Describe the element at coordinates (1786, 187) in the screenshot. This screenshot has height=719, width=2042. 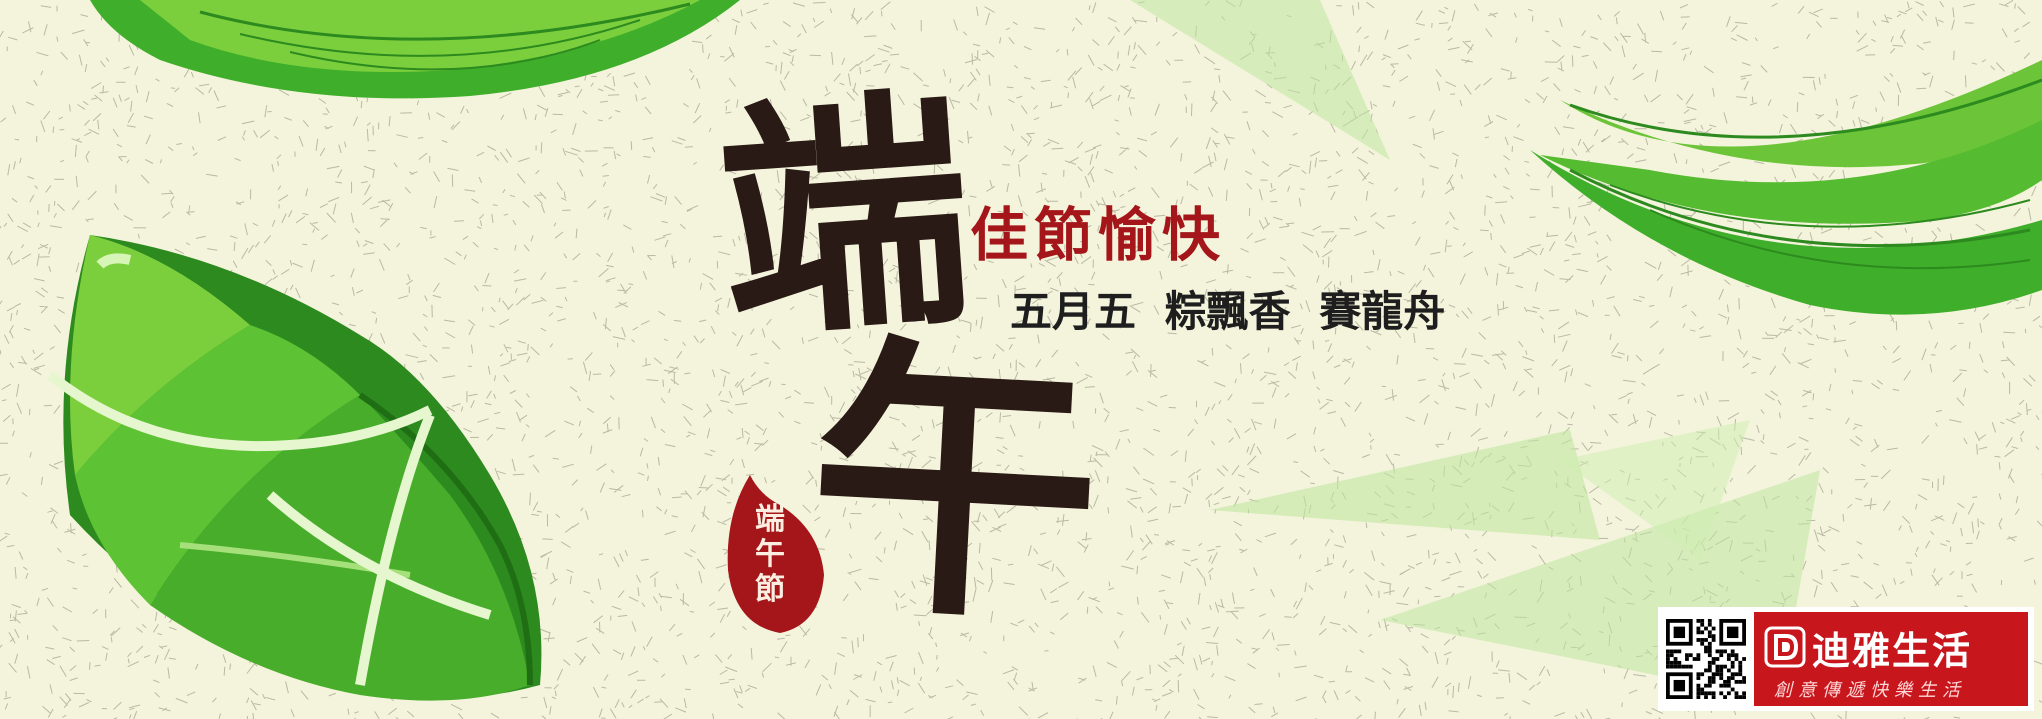
I see `top-right-leaf-illustration` at that location.